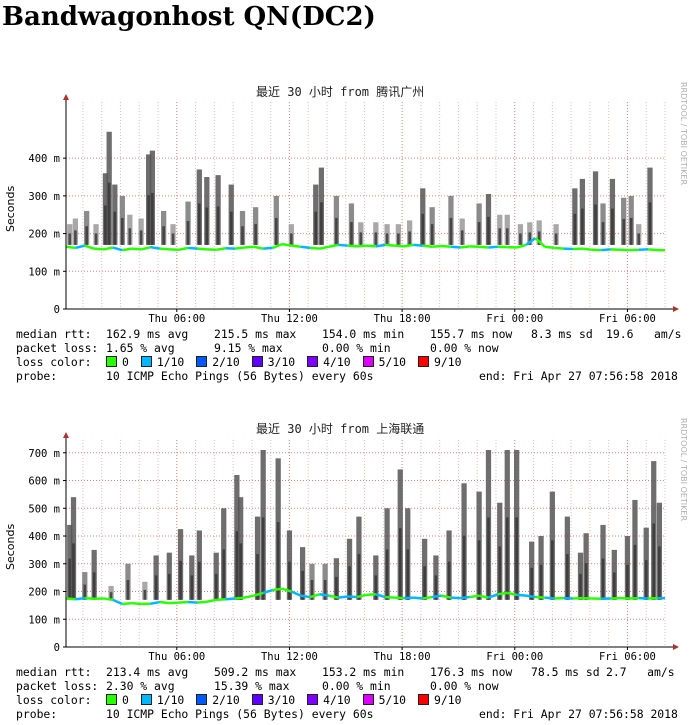 This screenshot has height=725, width=689. What do you see at coordinates (255, 334) in the screenshot?
I see `rtt-max: 215.5 ms max` at bounding box center [255, 334].